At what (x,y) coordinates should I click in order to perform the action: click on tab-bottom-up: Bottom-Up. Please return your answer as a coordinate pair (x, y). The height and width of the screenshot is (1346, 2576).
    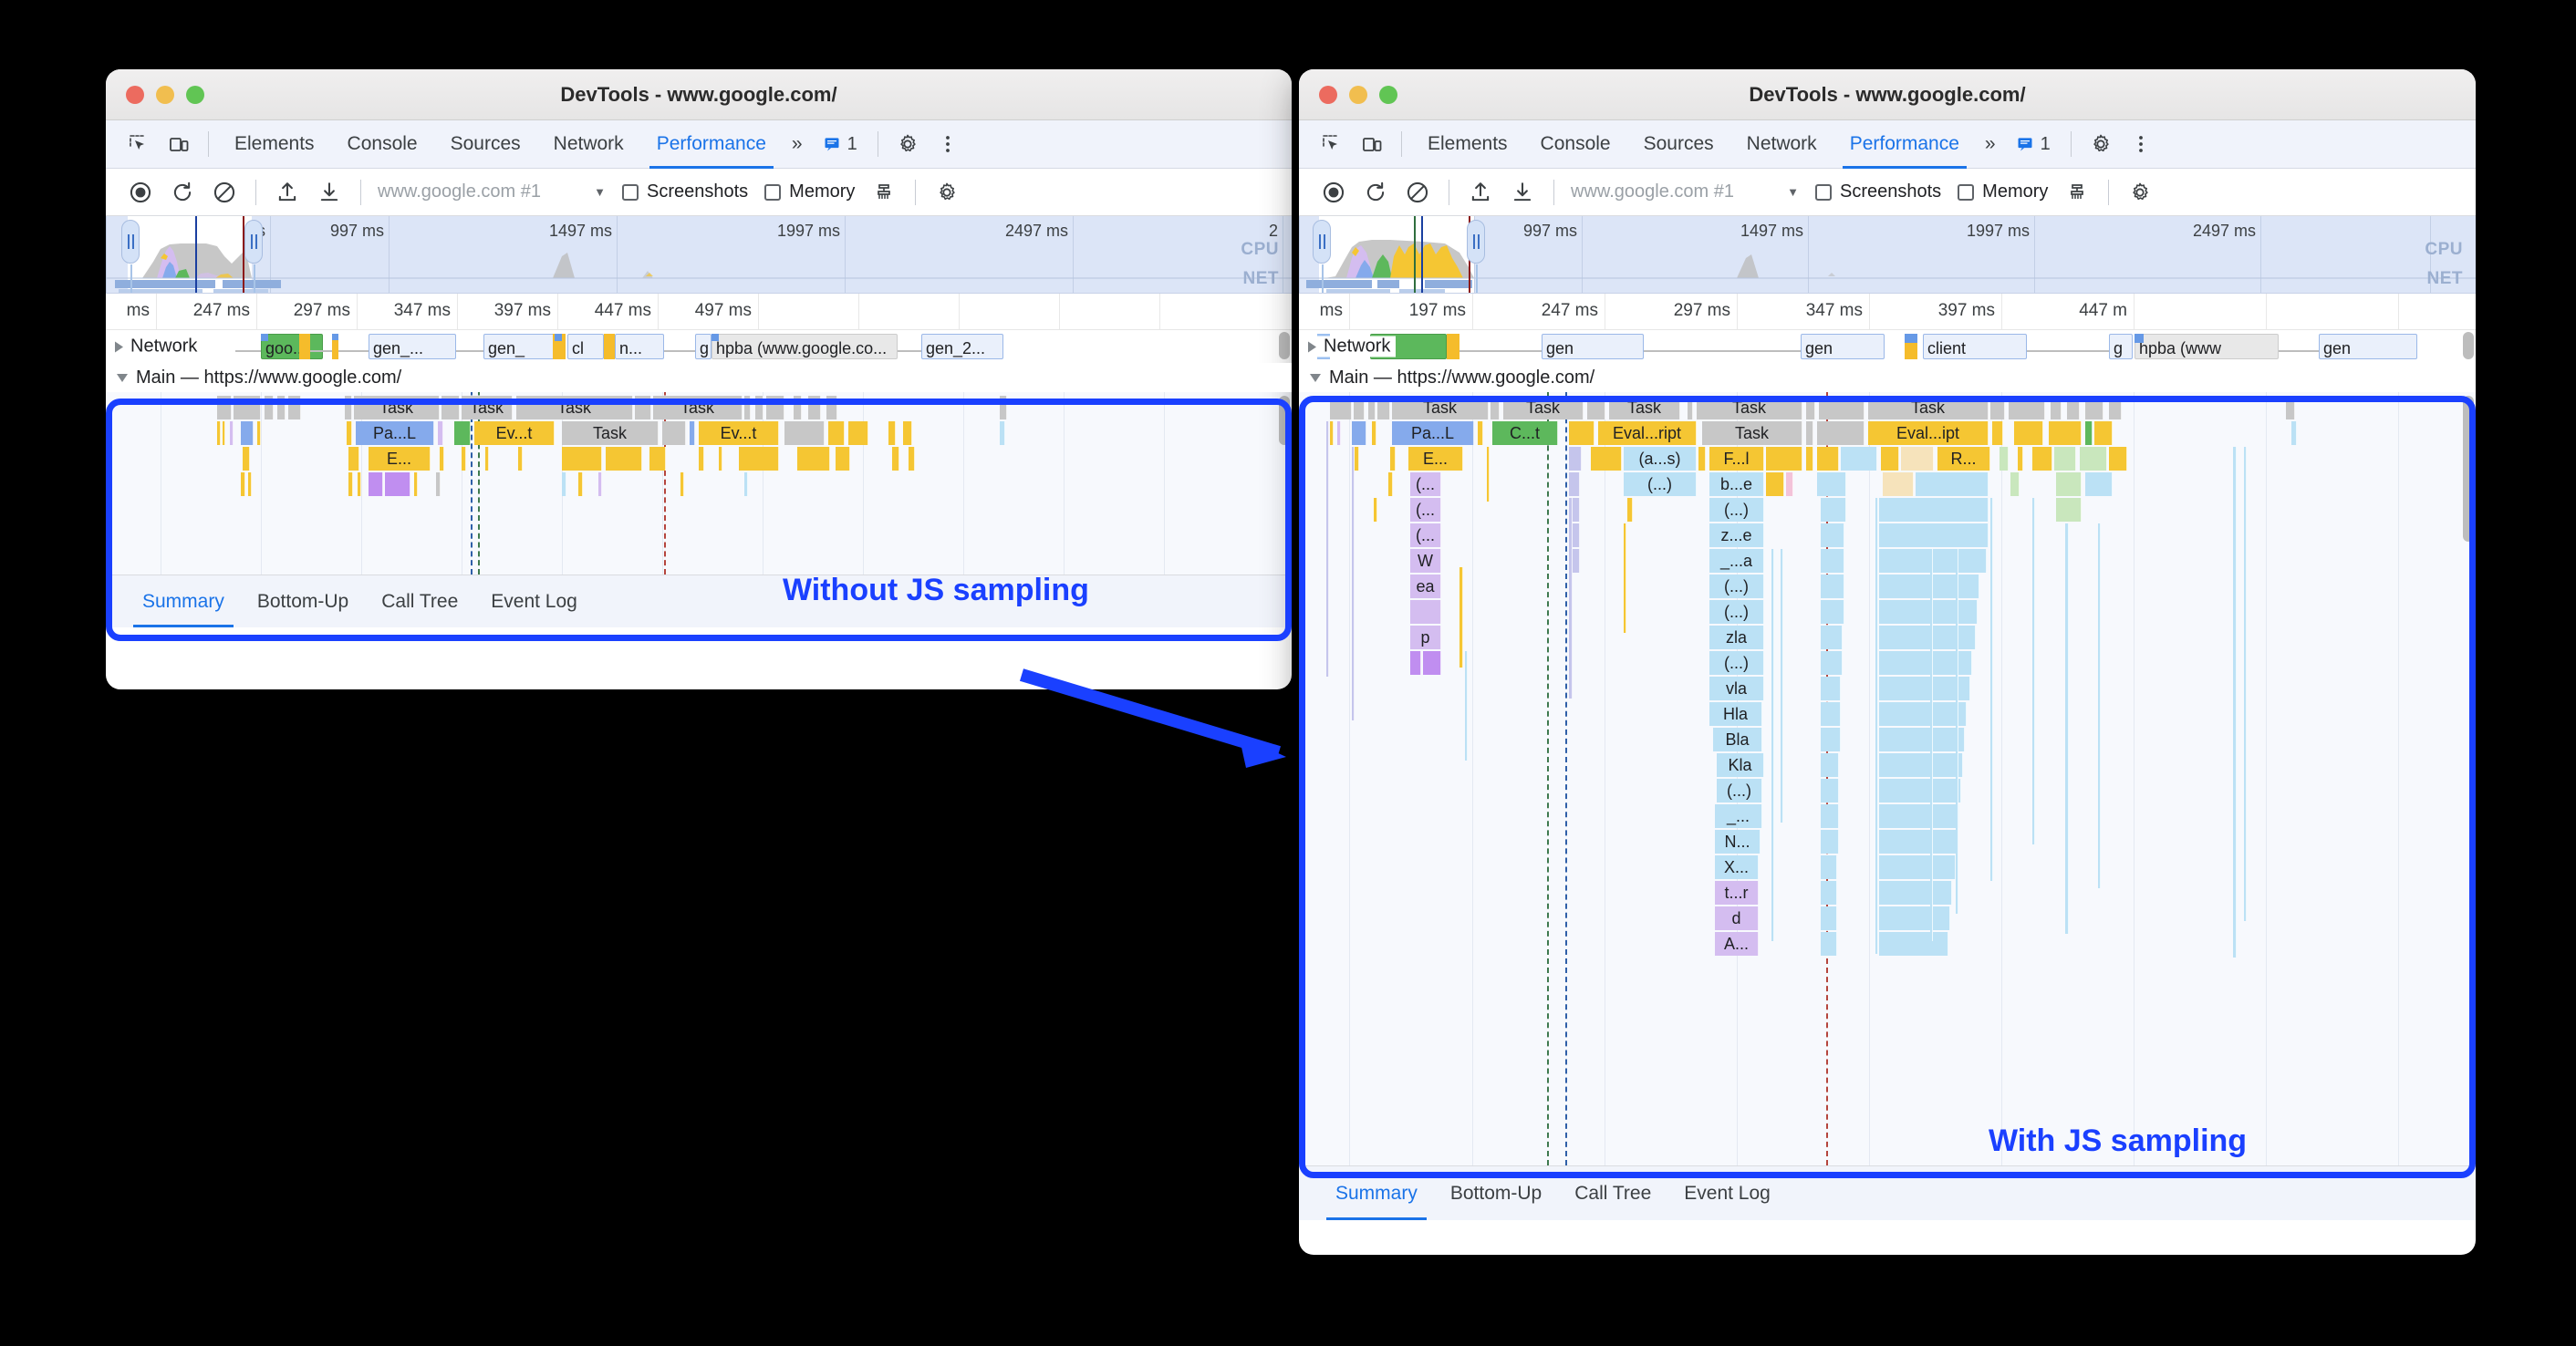
    Looking at the image, I should click on (1495, 1193).